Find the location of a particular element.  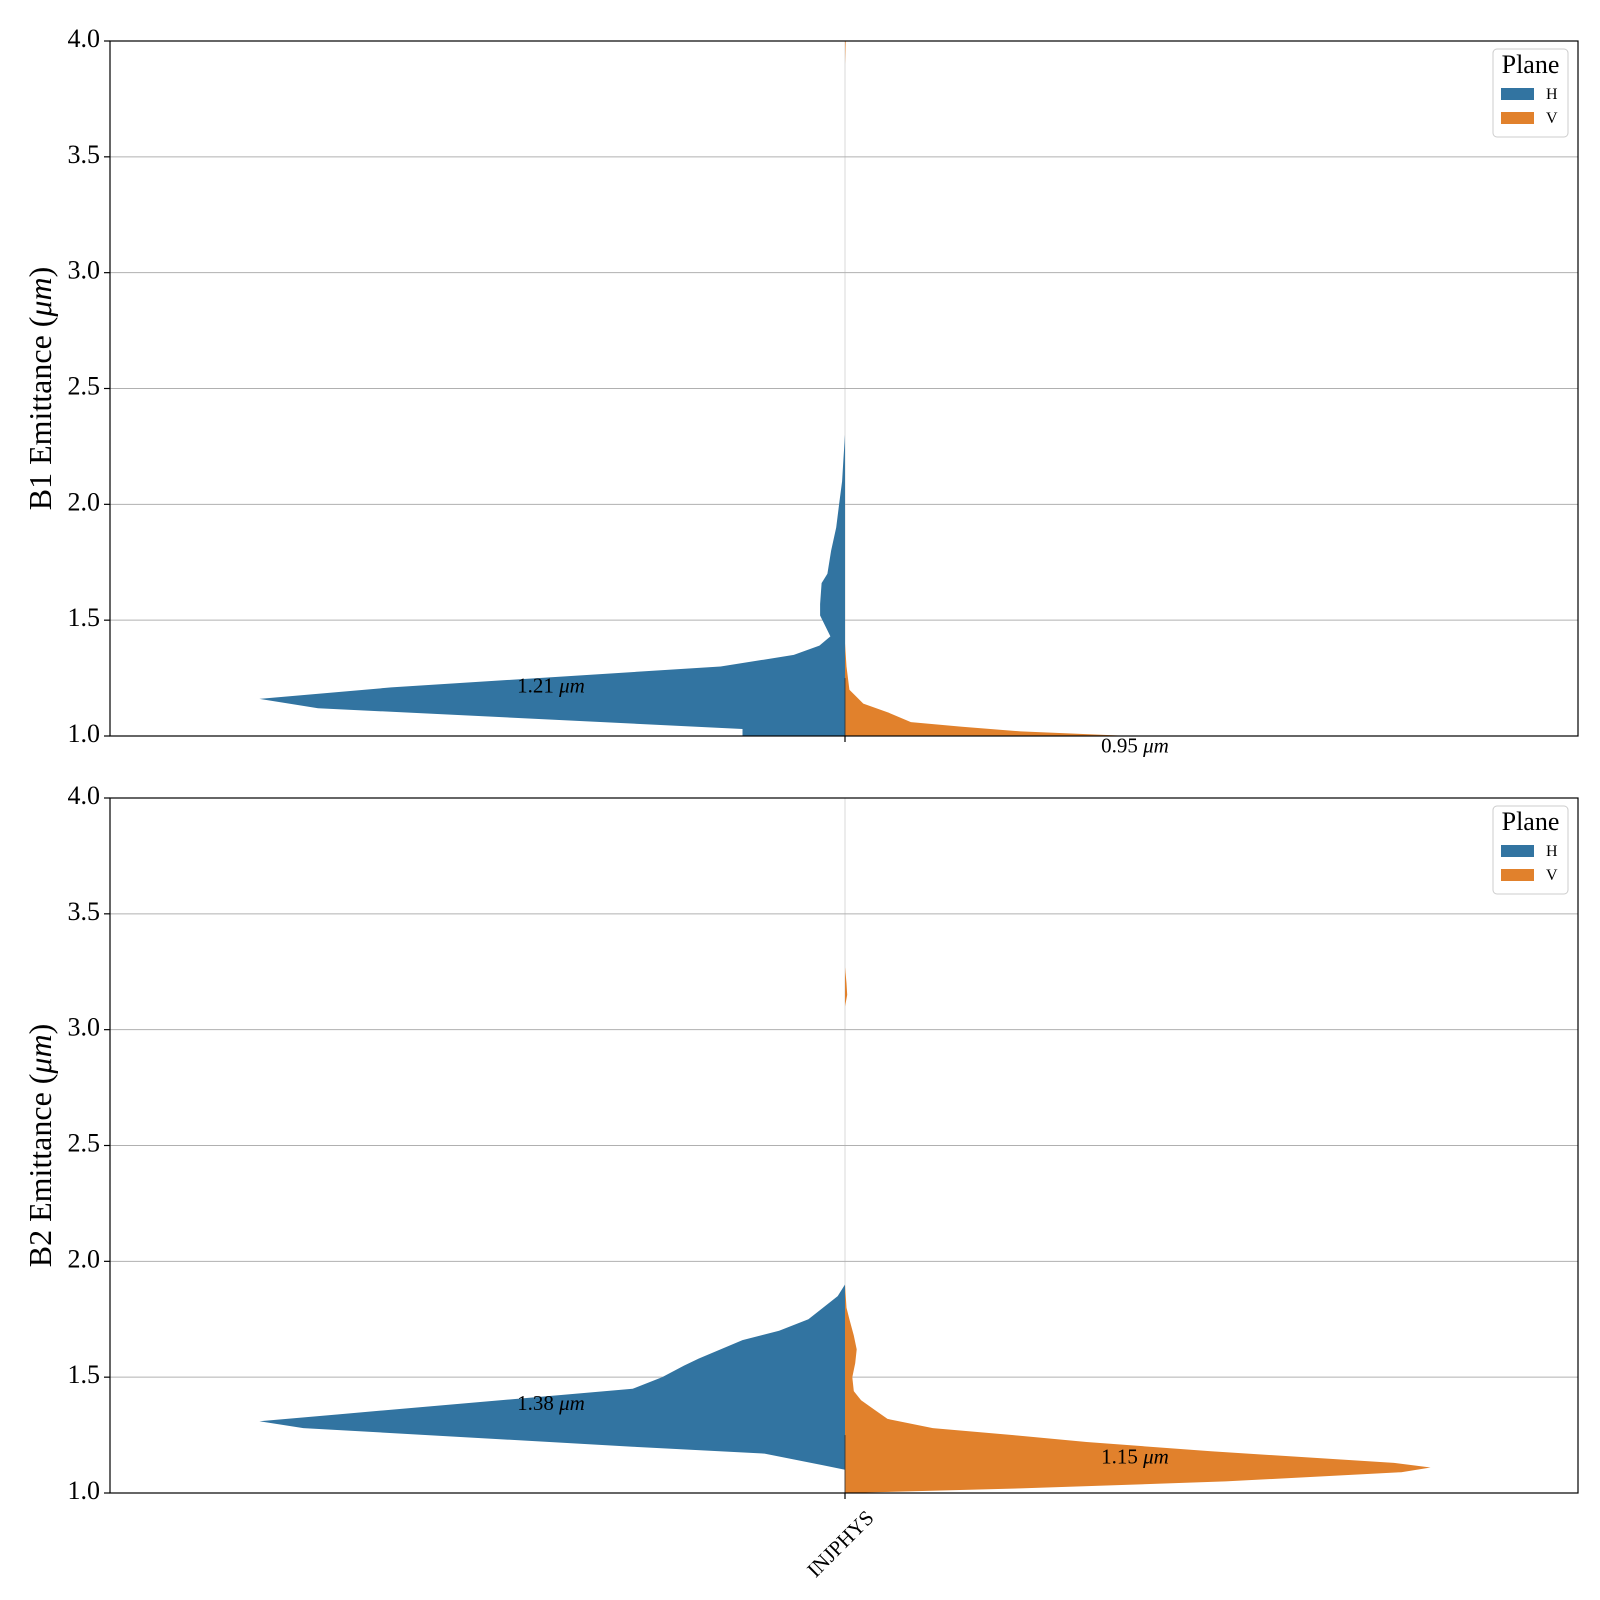

median-annotation-h: 1.21 μm is located at coordinates (551, 685).